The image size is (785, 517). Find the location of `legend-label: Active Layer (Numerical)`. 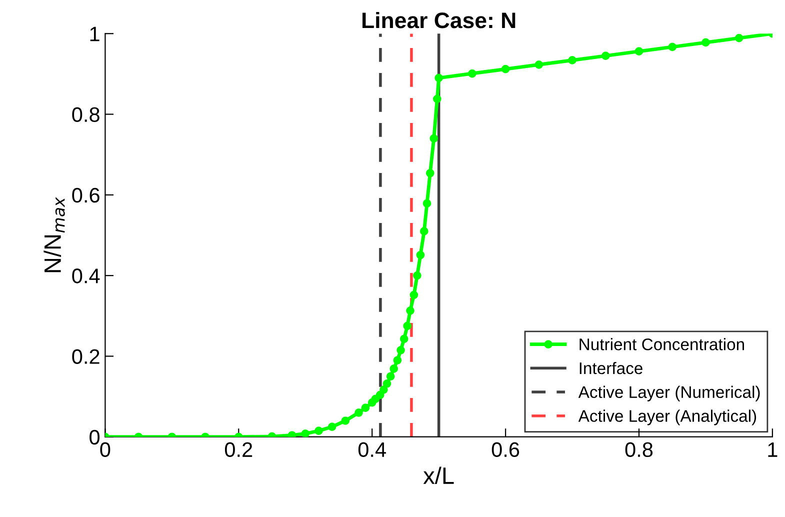

legend-label: Active Layer (Numerical) is located at coordinates (669, 394).